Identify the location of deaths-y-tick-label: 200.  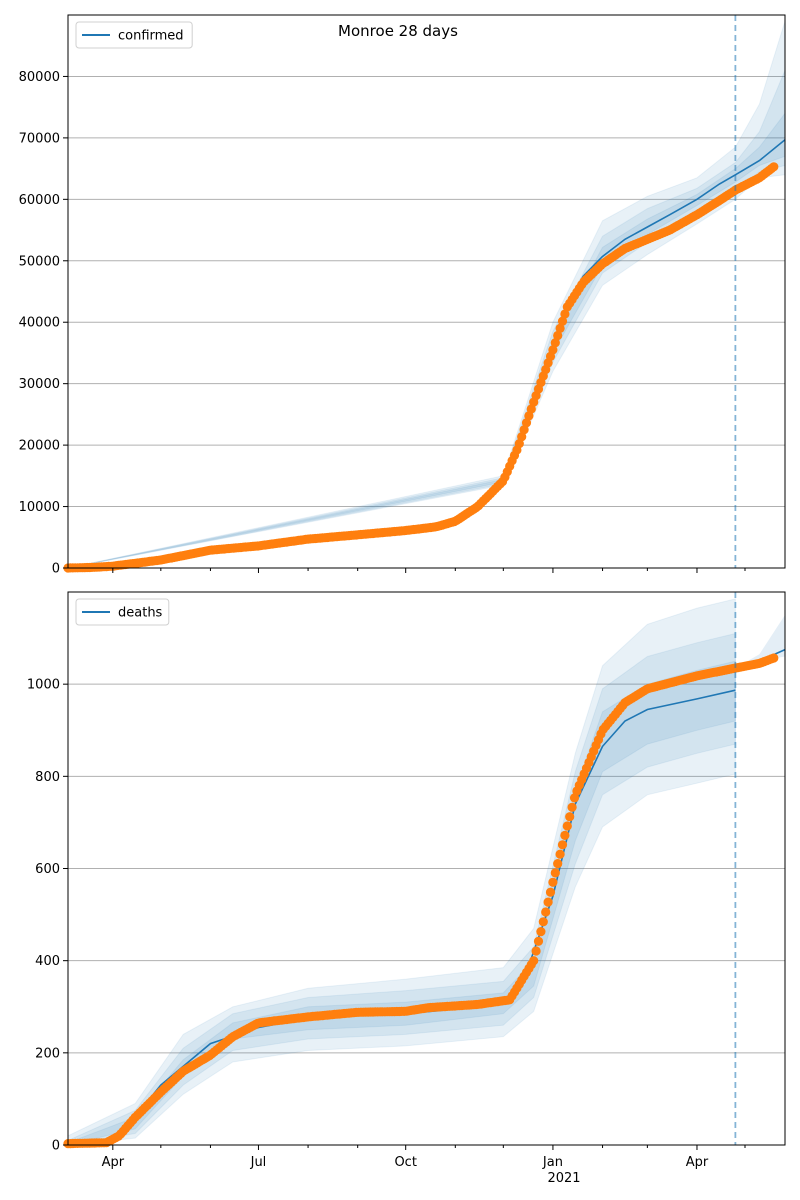
(47, 1053).